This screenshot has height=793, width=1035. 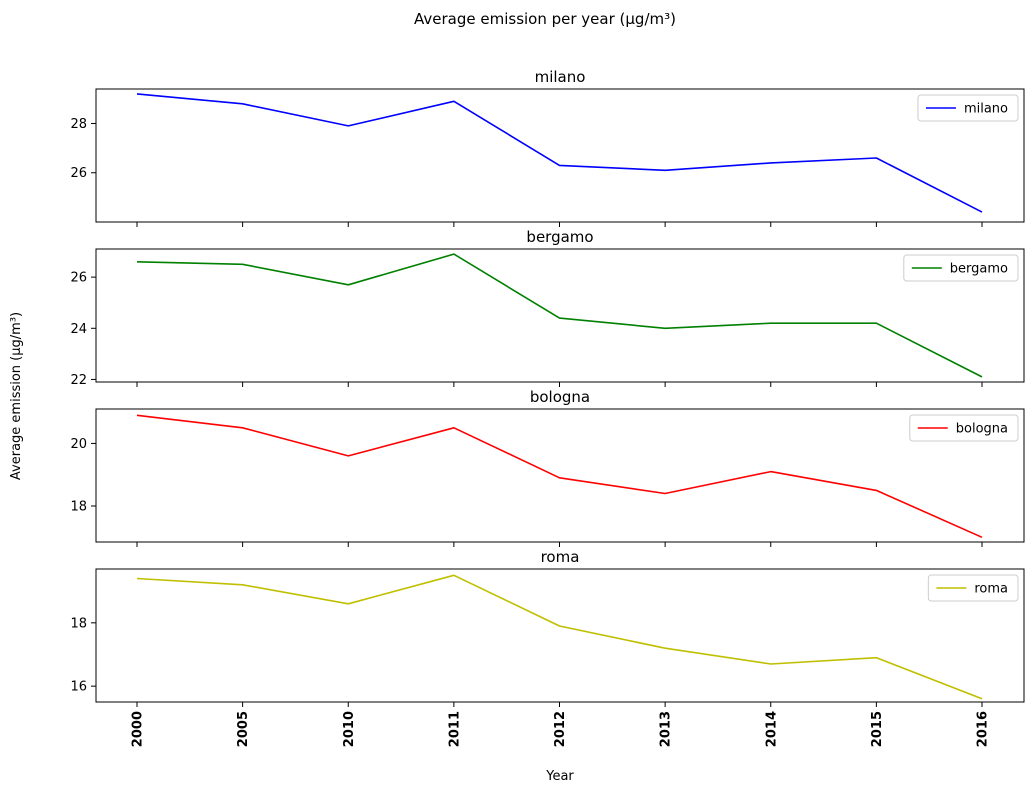 What do you see at coordinates (138, 729) in the screenshot?
I see `x-tick-label: 2000` at bounding box center [138, 729].